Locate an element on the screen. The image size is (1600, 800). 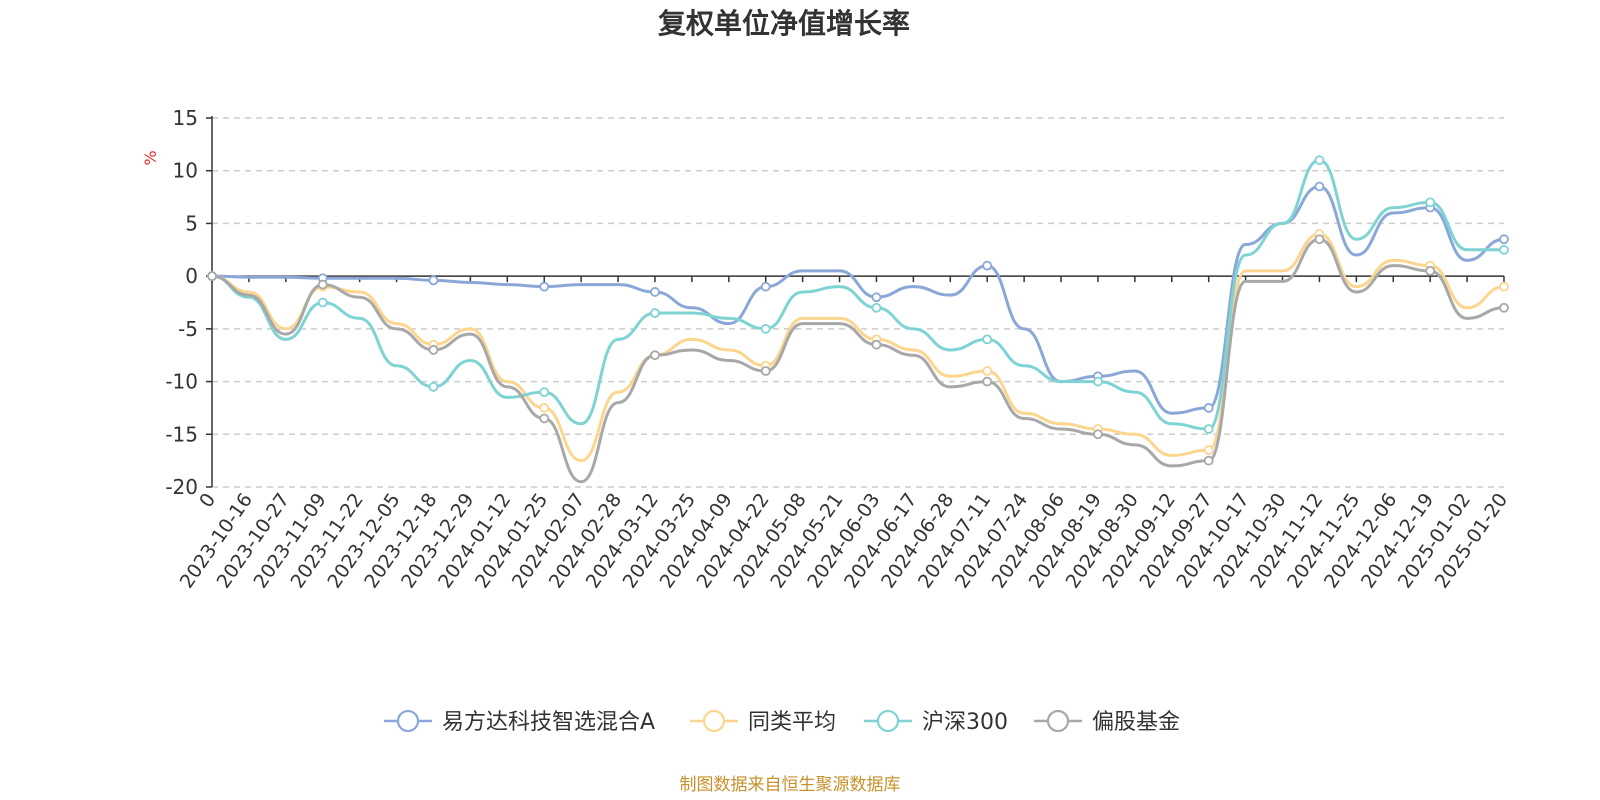
x-tick-label: 0 is located at coordinates (207, 500).